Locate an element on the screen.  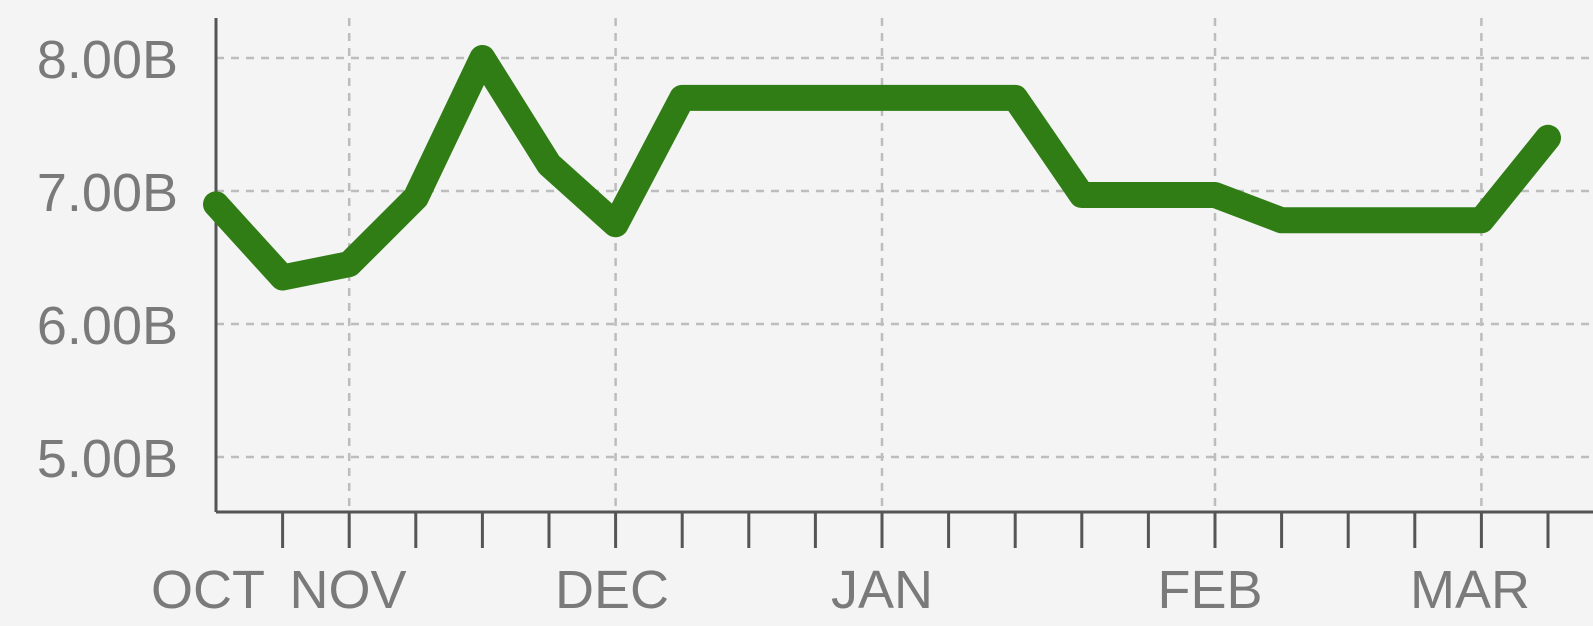
y-tick-label: 5.00B is located at coordinates (107, 459).